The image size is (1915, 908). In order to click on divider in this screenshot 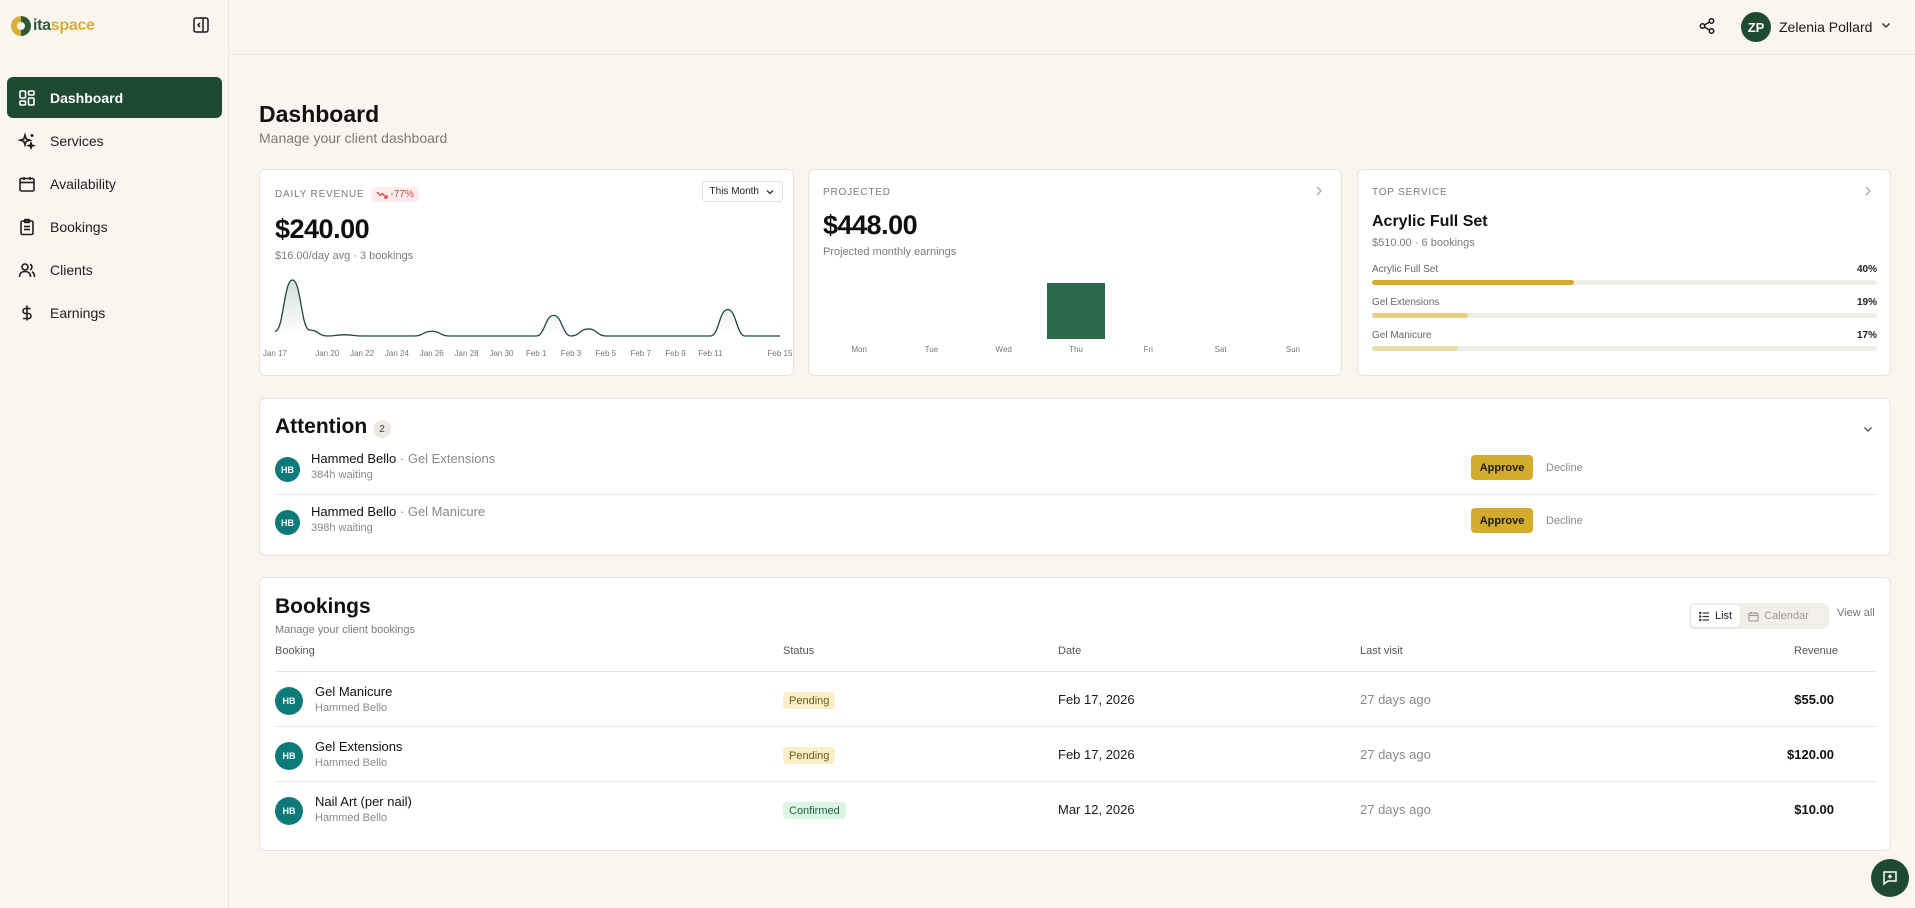, I will do `click(1076, 494)`.